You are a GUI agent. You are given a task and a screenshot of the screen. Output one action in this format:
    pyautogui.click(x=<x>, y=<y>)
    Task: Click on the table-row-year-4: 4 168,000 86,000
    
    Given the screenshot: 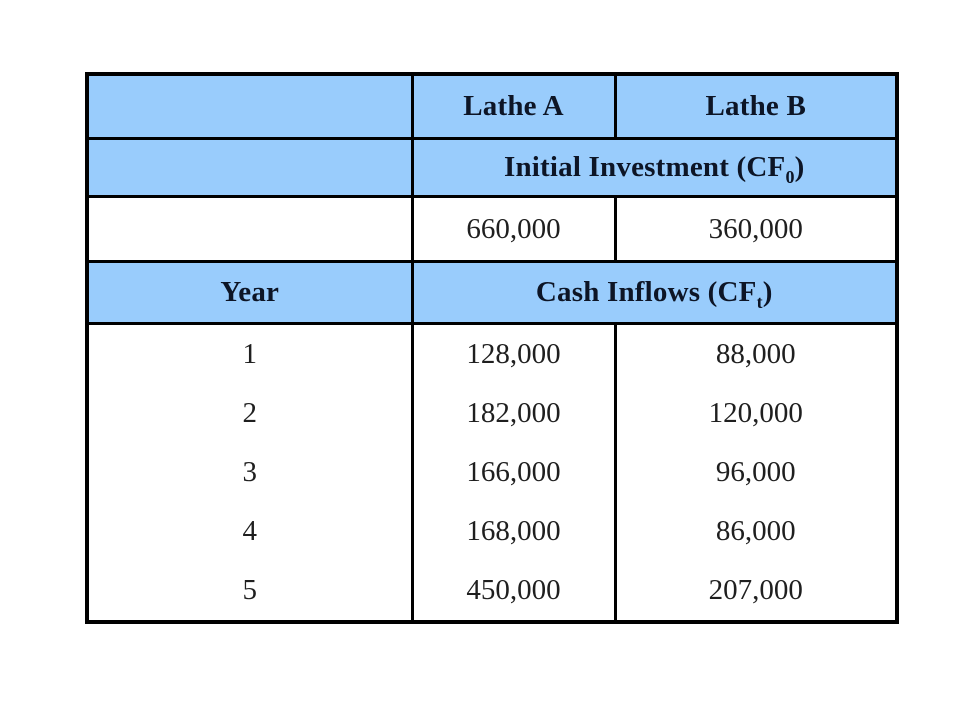 What is the action you would take?
    pyautogui.click(x=492, y=531)
    